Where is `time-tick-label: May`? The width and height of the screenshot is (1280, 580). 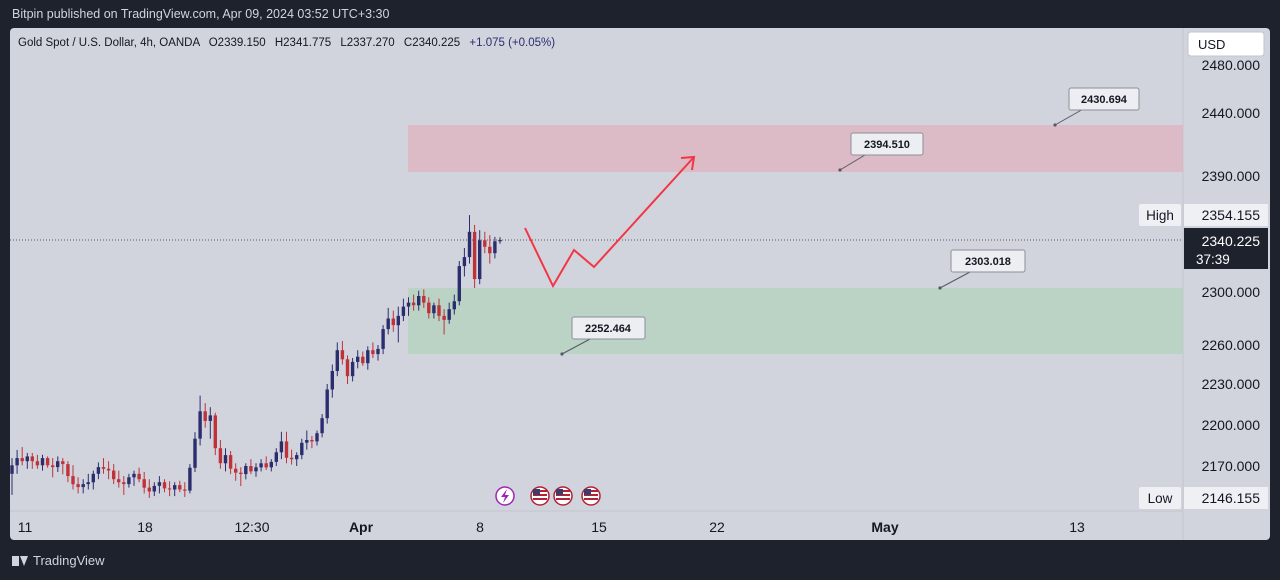 time-tick-label: May is located at coordinates (884, 527).